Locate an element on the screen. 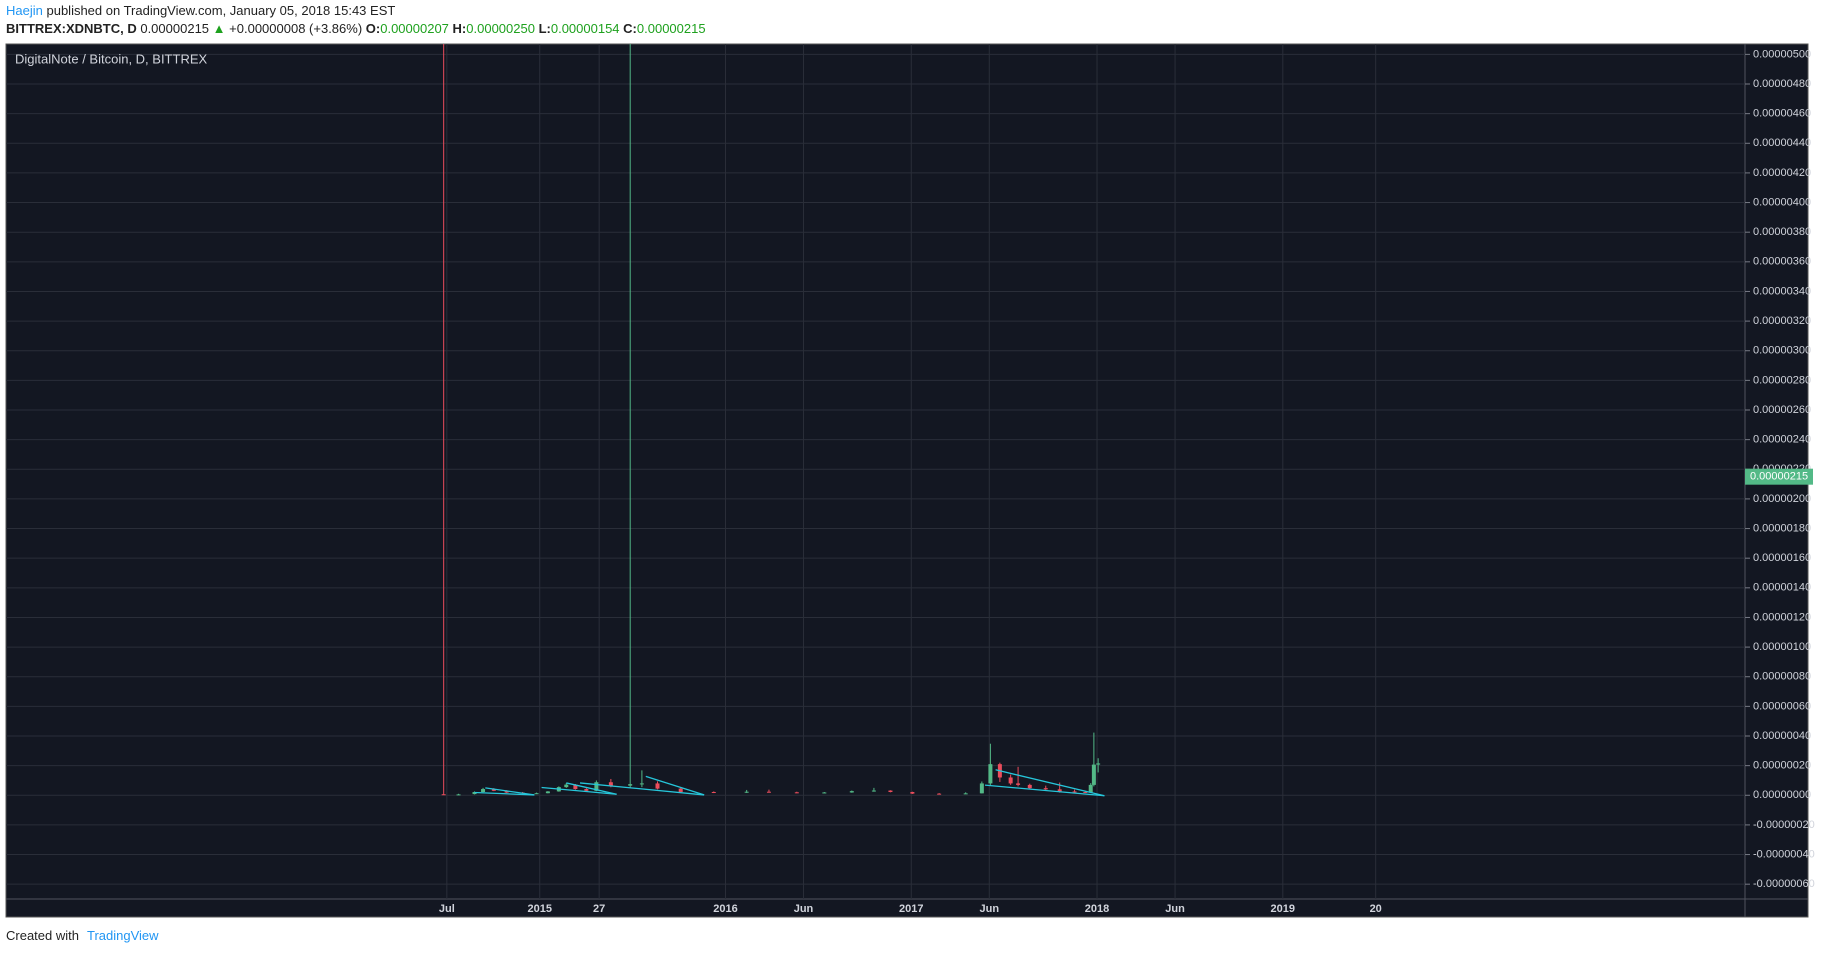  y-tick-label: 0.00000420 is located at coordinates (1782, 173).